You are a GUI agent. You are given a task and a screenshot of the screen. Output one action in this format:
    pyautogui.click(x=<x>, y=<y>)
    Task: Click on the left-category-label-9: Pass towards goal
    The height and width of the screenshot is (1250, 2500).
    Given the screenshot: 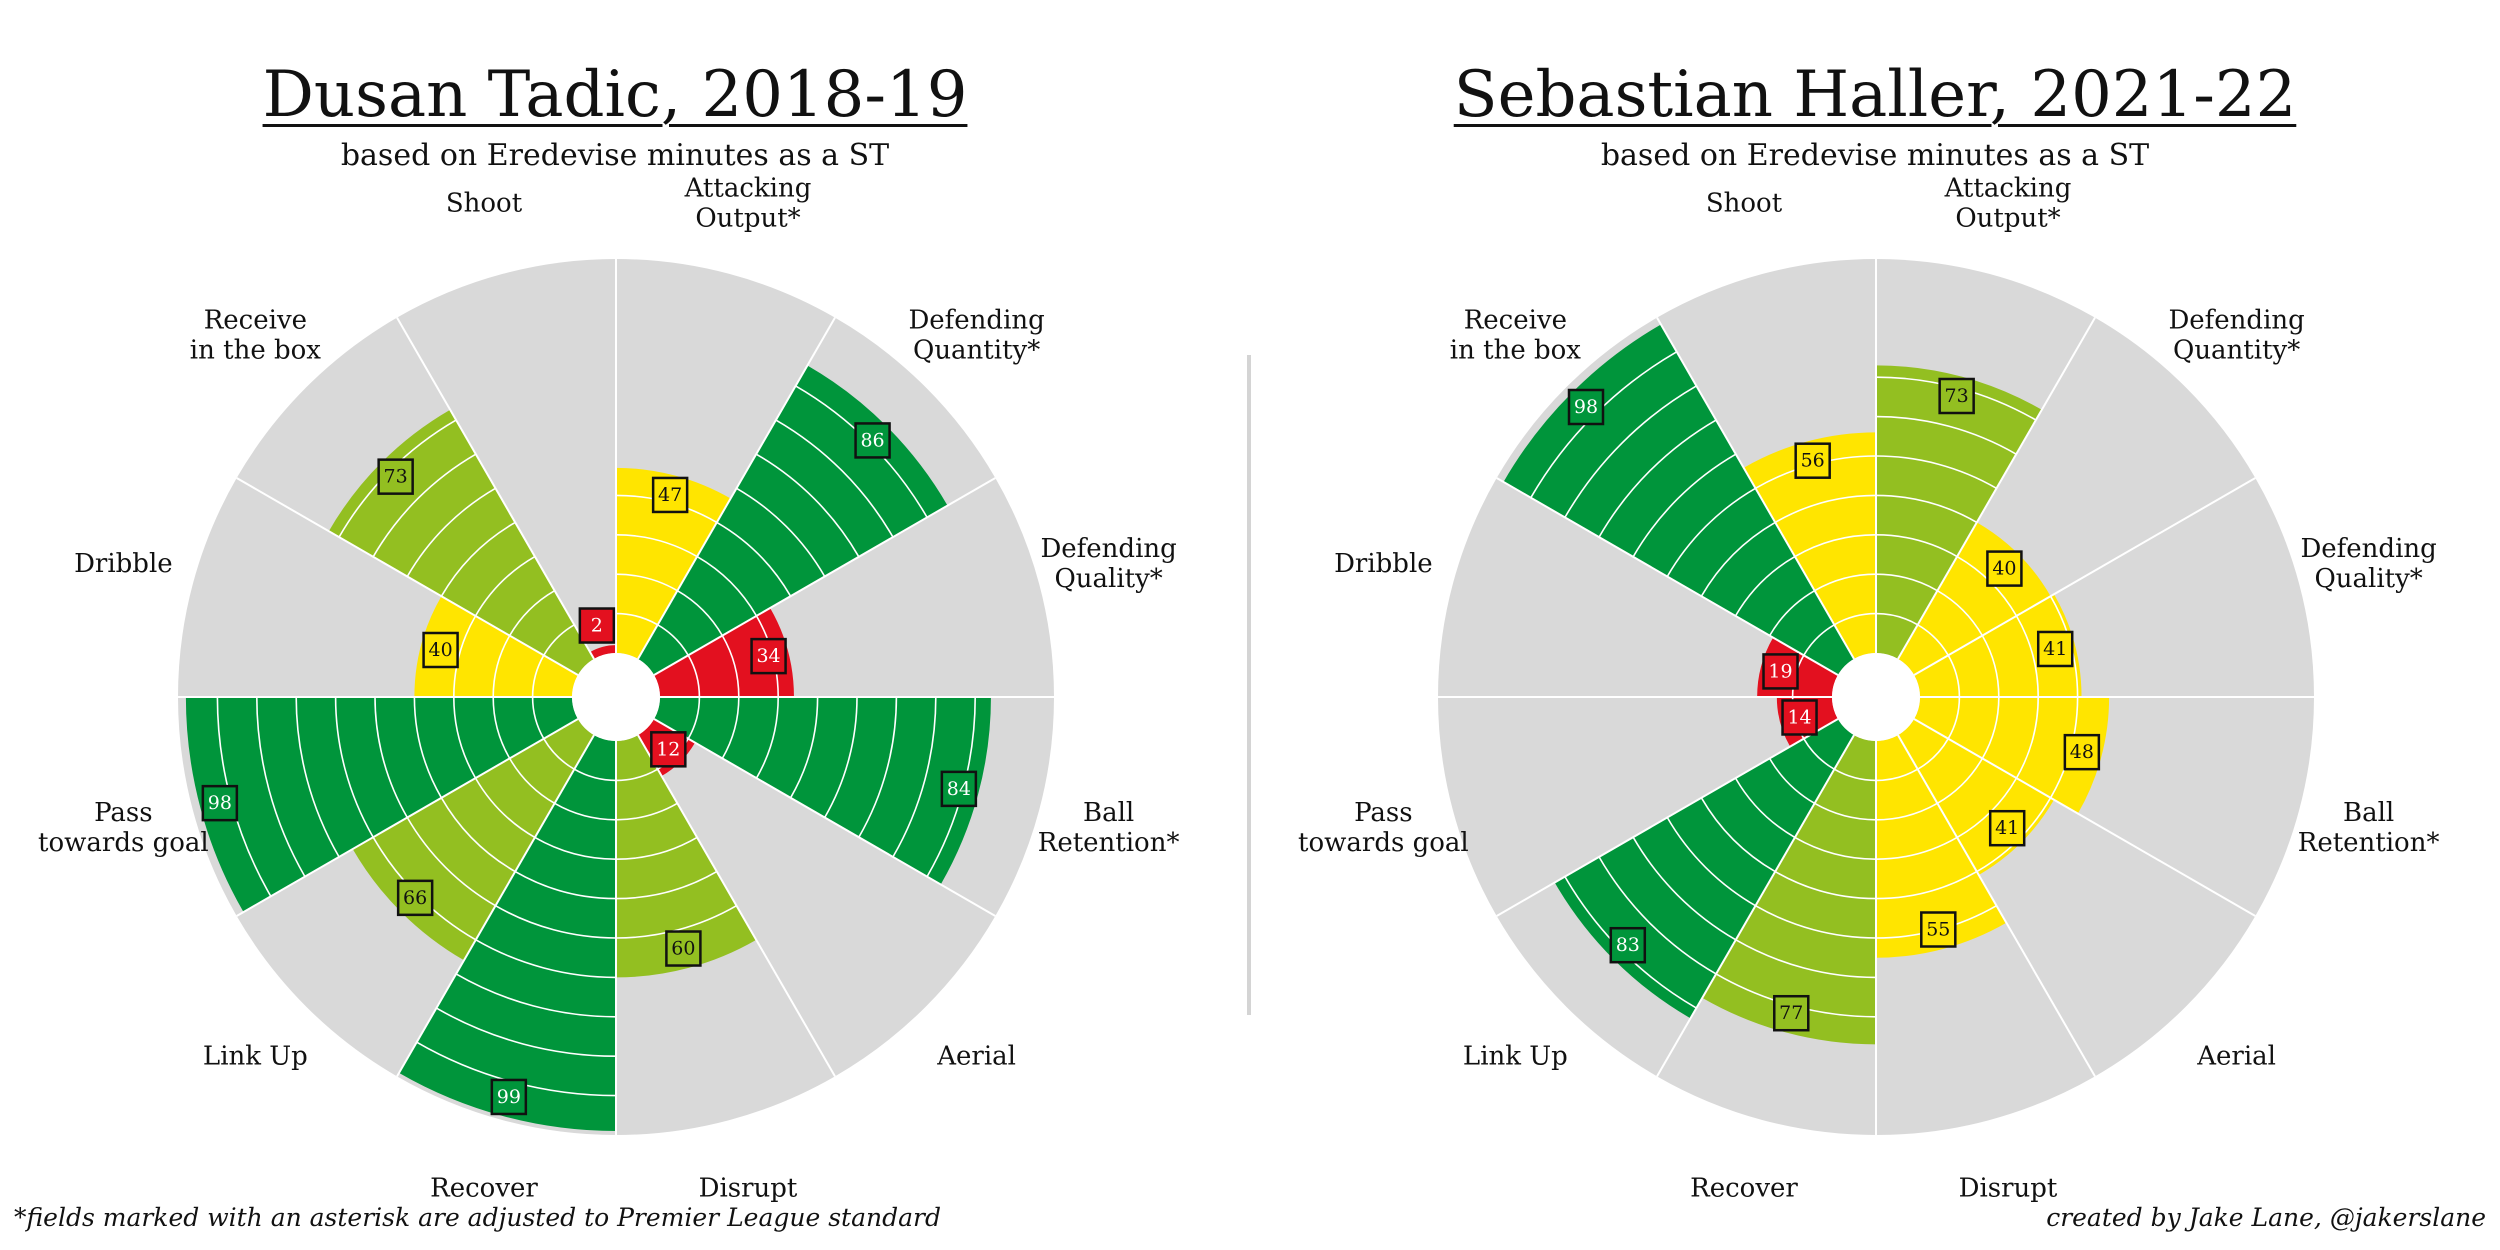 What is the action you would take?
    pyautogui.click(x=123, y=828)
    